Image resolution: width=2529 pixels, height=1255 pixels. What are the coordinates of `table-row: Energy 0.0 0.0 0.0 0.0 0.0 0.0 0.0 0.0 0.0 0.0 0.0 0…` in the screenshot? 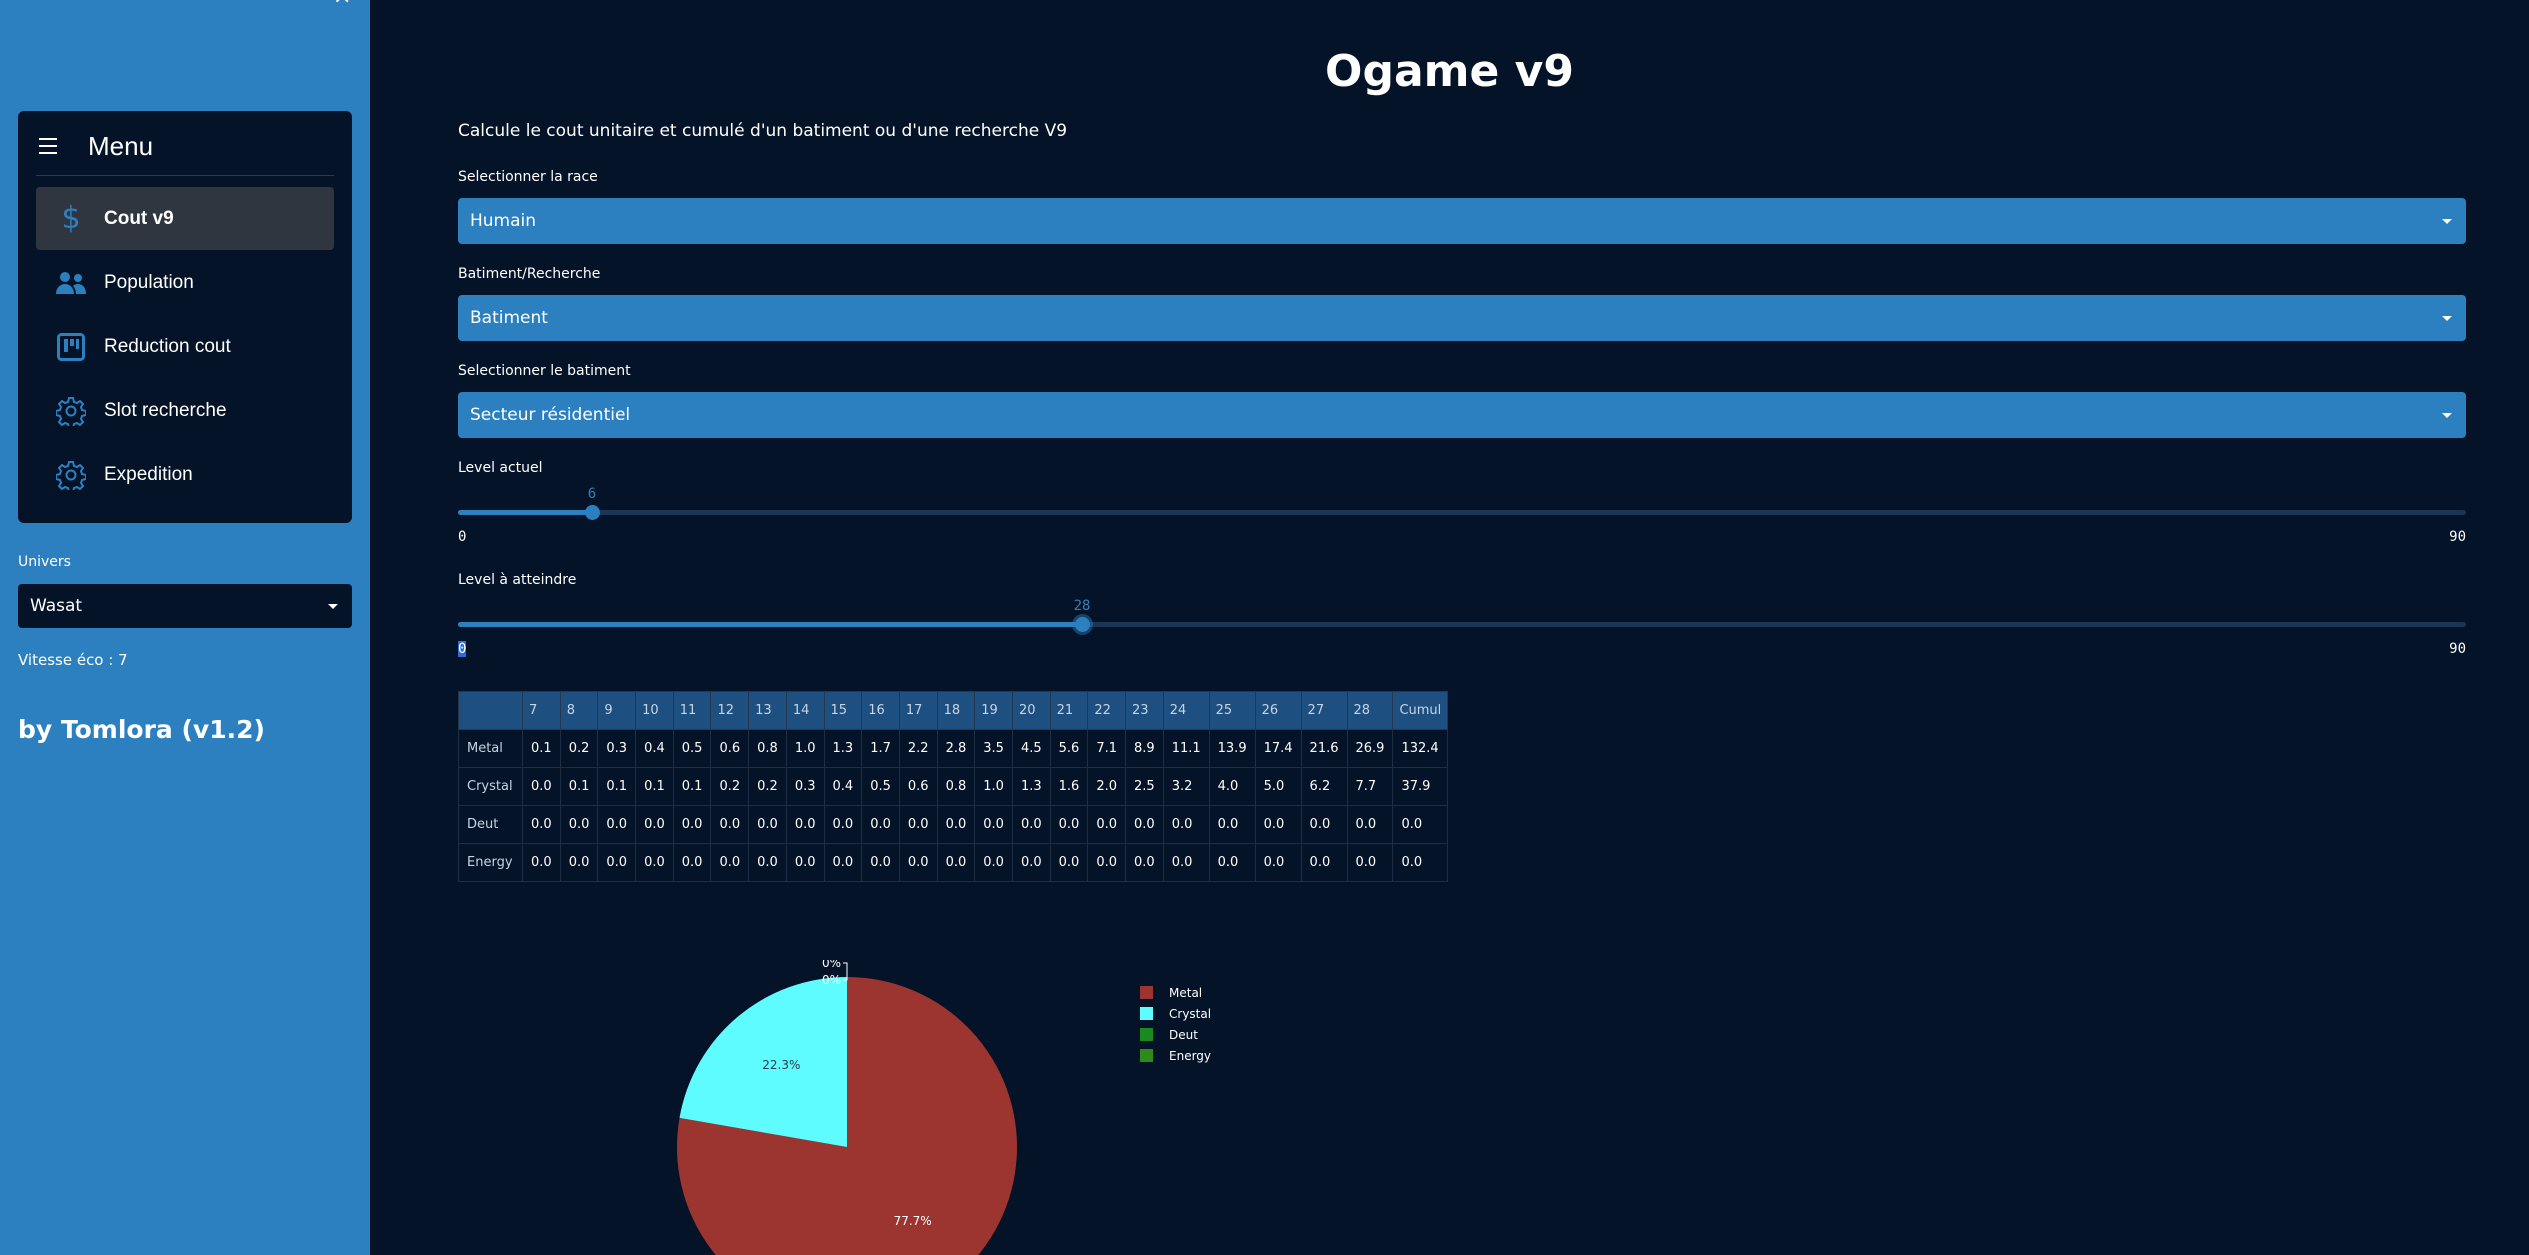 It's located at (953, 862).